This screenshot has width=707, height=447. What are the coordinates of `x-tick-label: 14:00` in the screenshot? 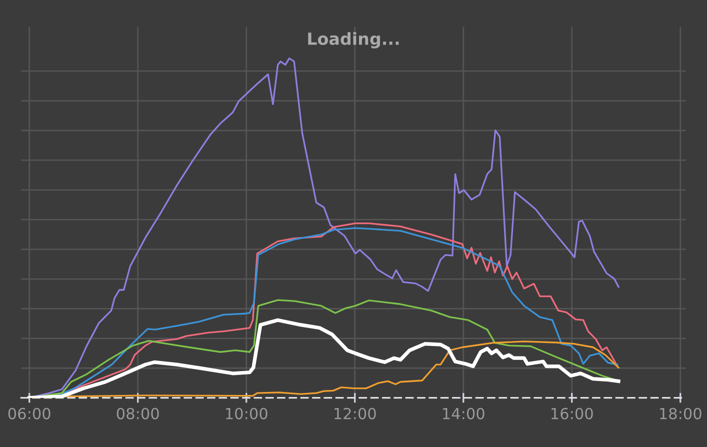 It's located at (463, 414).